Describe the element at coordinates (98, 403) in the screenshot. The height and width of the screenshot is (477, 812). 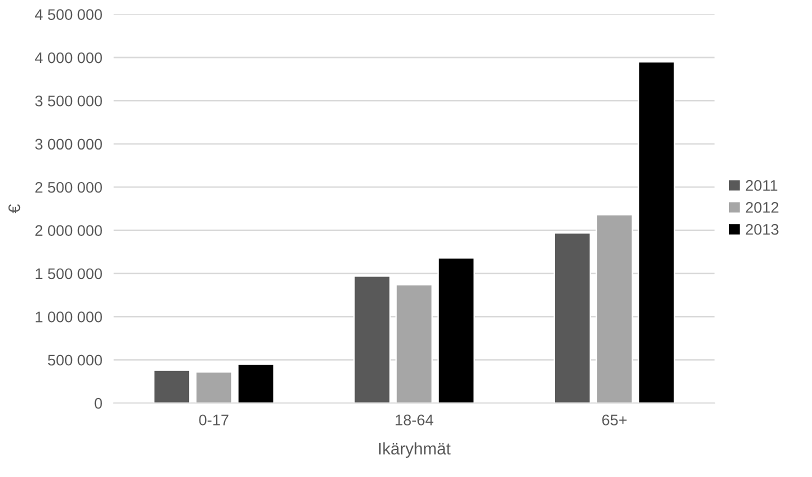
I see `y-tick-label: 0` at that location.